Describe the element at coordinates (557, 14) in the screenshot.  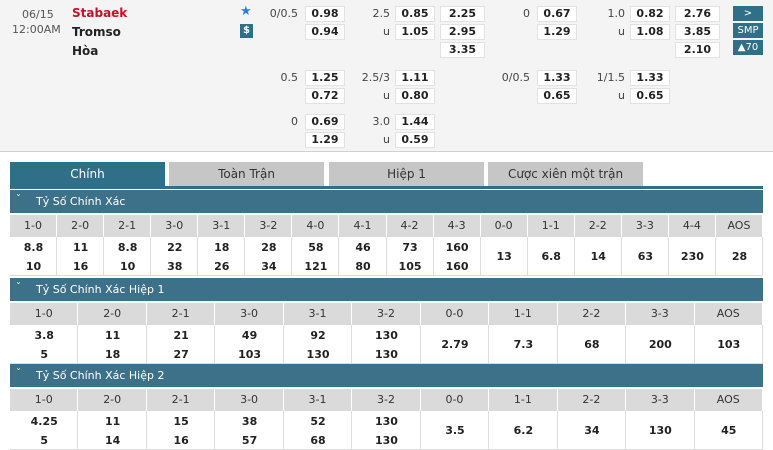
I see `odds: 0.67` at that location.